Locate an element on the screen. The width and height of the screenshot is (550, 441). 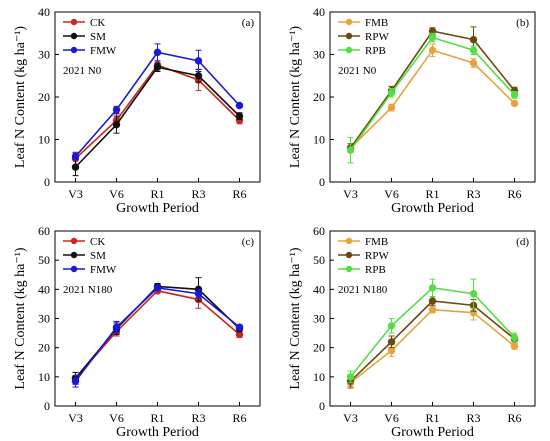
panel-label: (b) is located at coordinates (522, 23).